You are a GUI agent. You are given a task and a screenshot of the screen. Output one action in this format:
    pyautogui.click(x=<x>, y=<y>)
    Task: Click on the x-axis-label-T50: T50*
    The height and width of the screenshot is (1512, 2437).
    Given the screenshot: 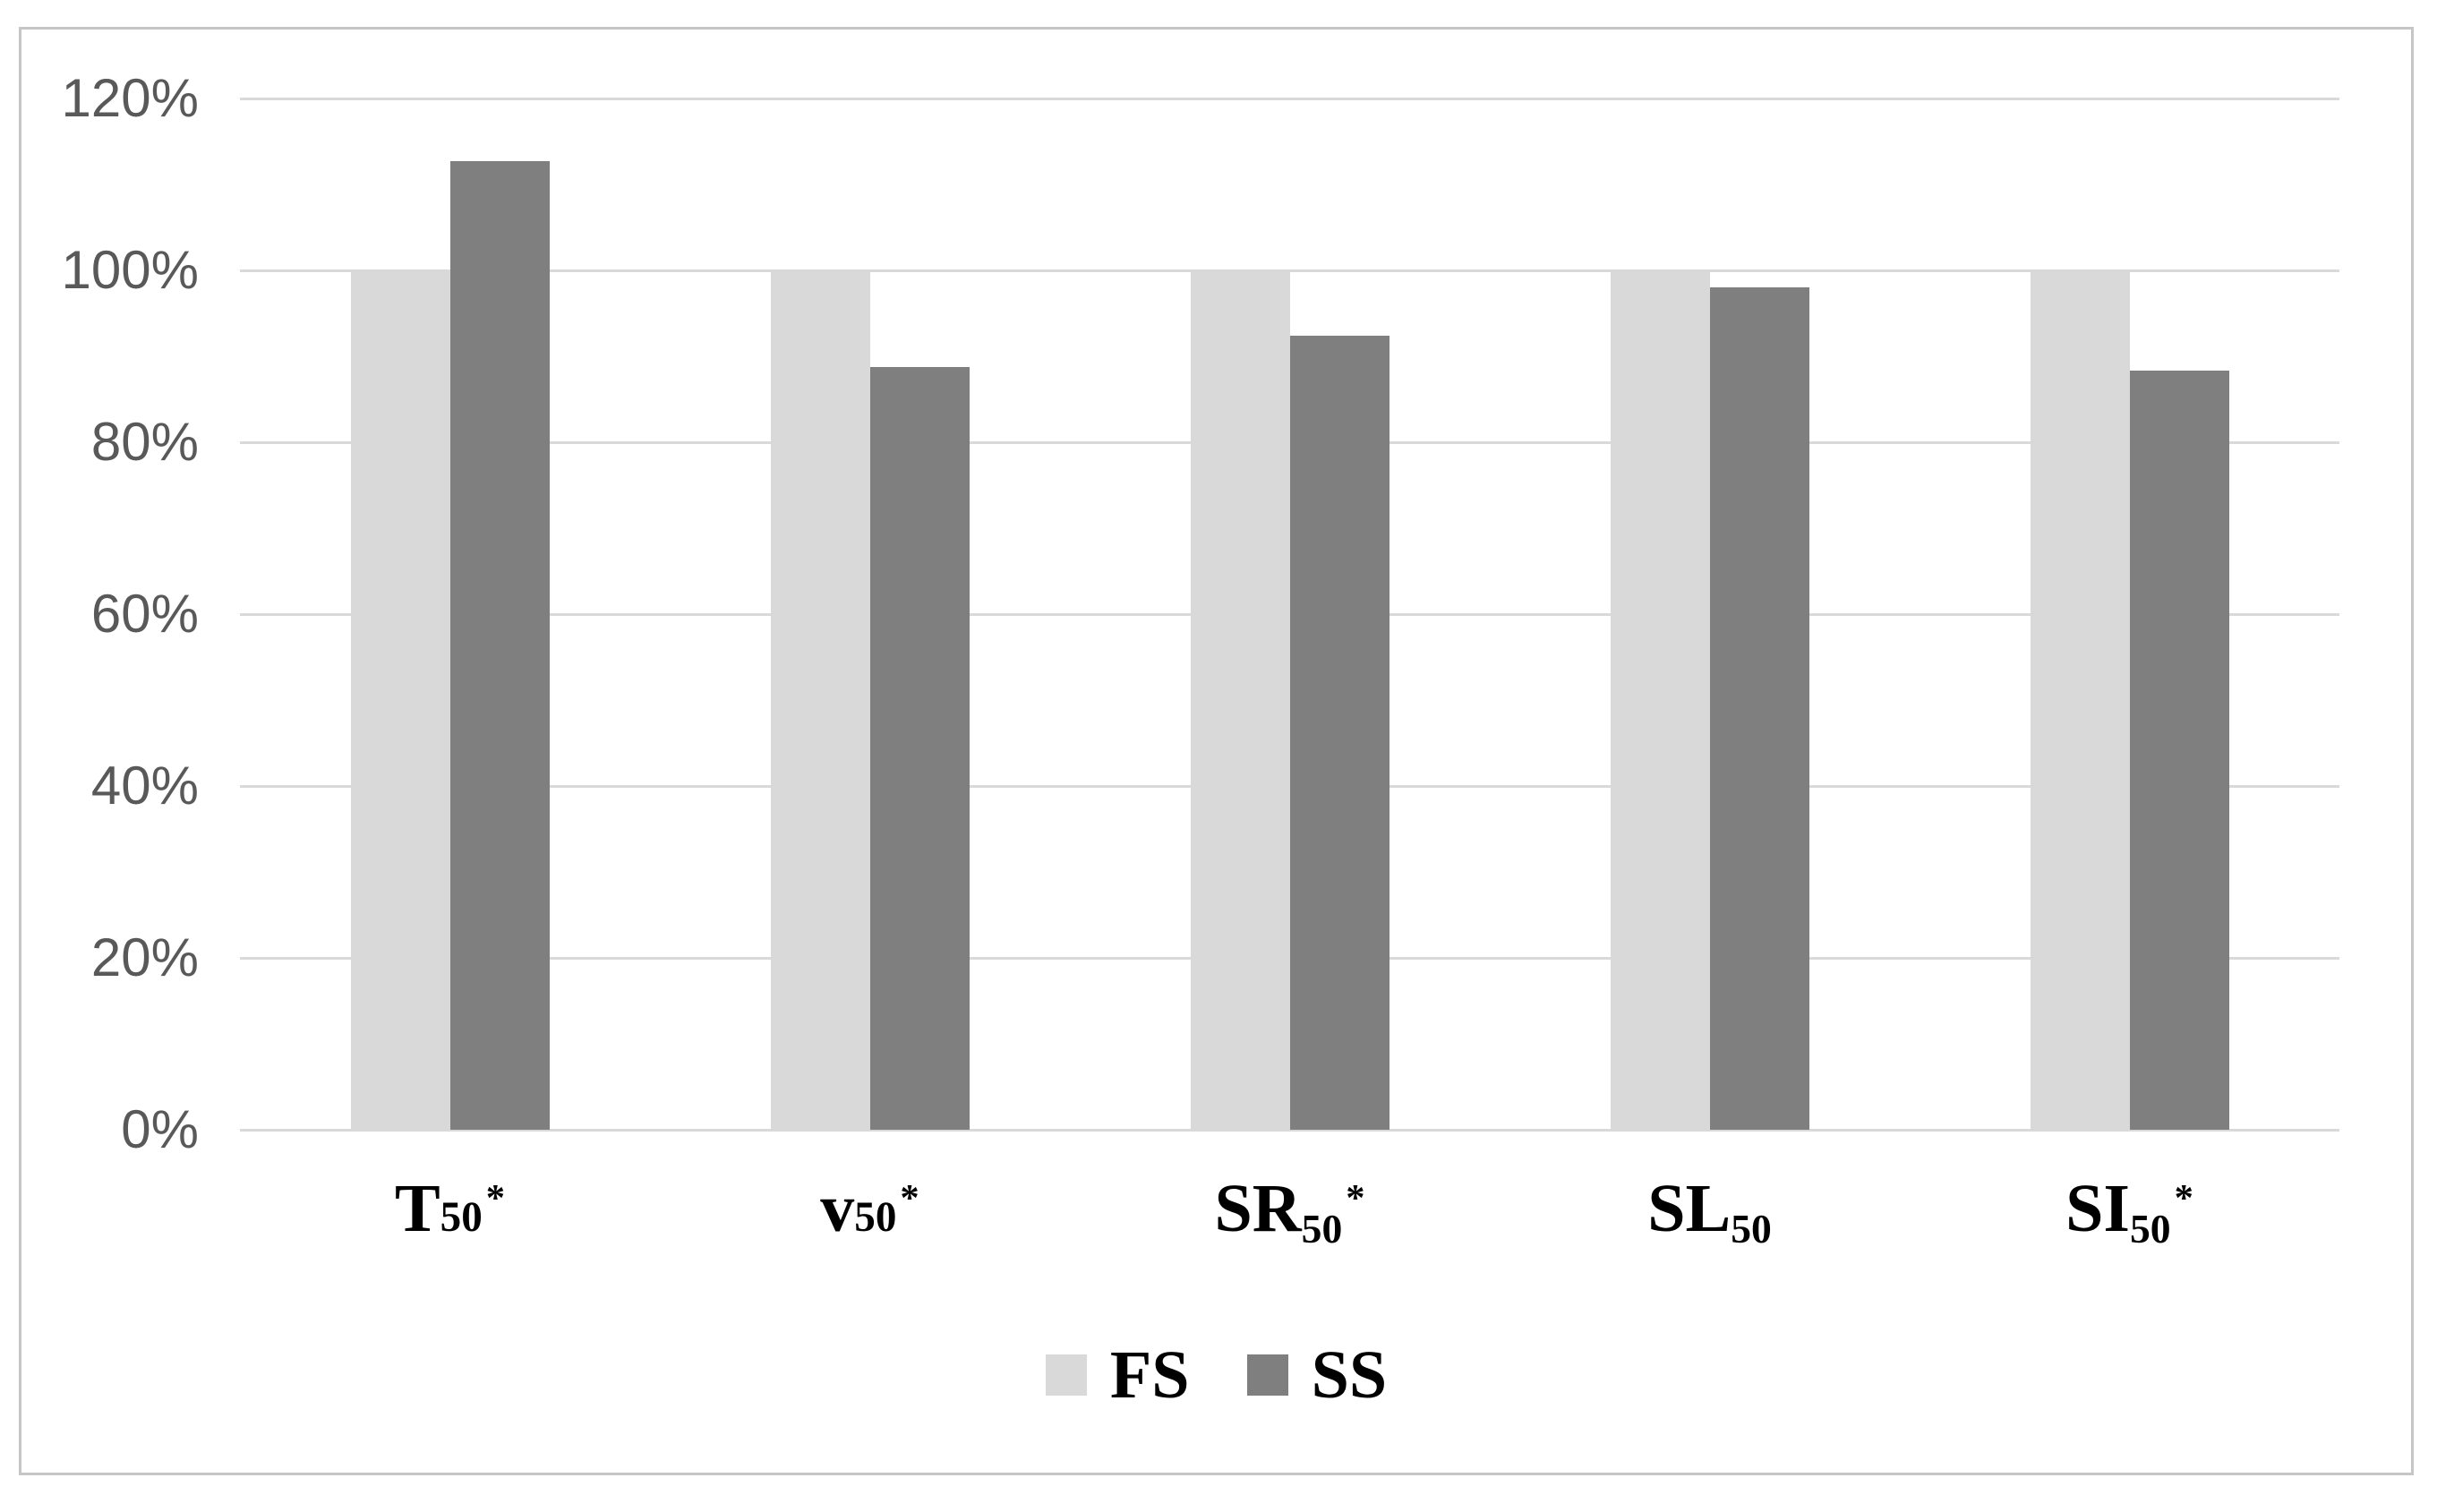 What is the action you would take?
    pyautogui.click(x=450, y=1210)
    